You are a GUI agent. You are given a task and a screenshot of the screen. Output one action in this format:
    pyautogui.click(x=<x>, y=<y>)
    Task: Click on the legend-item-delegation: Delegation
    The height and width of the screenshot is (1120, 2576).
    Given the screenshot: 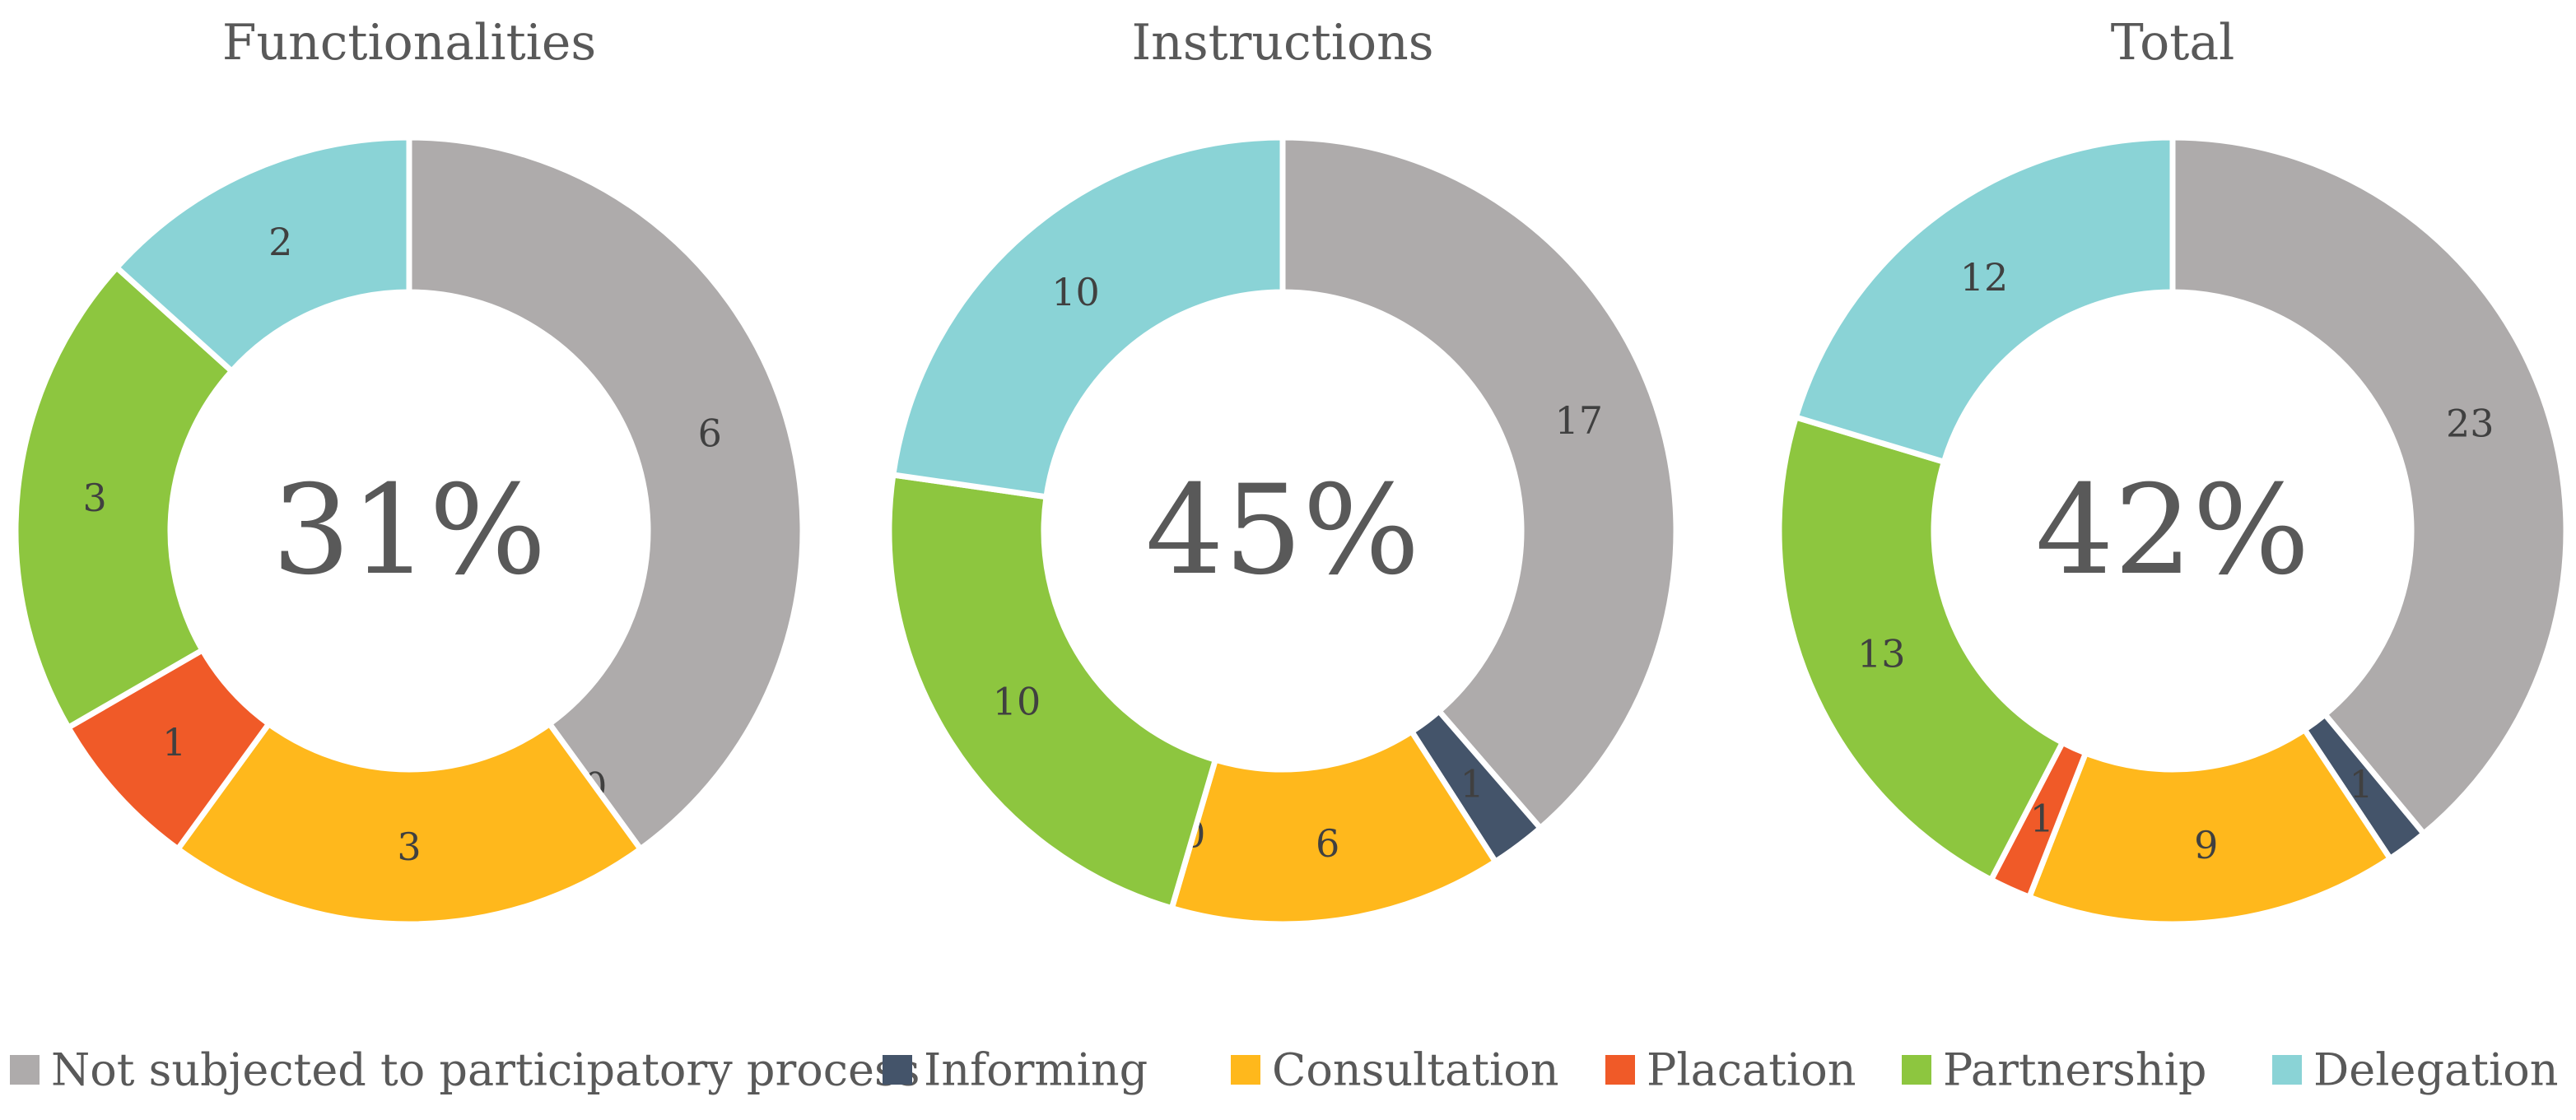 What is the action you would take?
    pyautogui.click(x=2415, y=1070)
    